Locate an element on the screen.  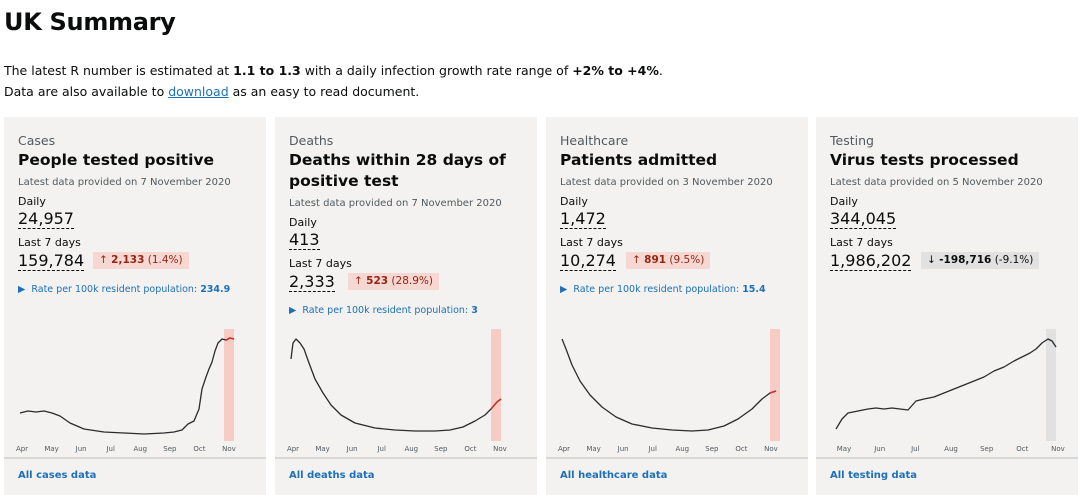
daily-value: 413 is located at coordinates (304, 240).